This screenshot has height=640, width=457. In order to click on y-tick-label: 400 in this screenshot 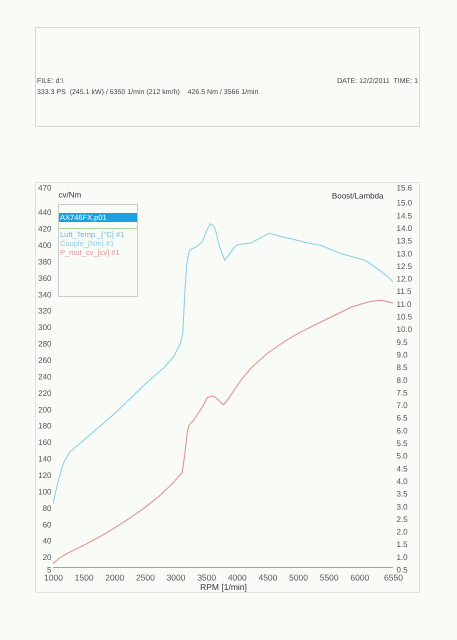, I will do `click(45, 245)`.